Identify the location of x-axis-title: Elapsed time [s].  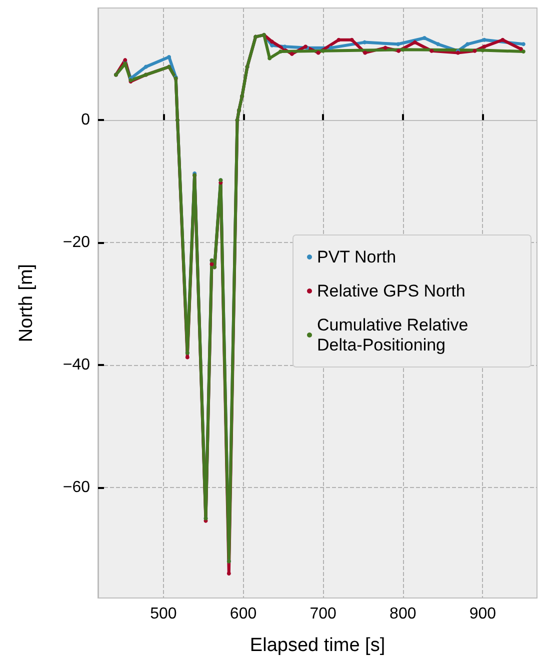
(318, 645).